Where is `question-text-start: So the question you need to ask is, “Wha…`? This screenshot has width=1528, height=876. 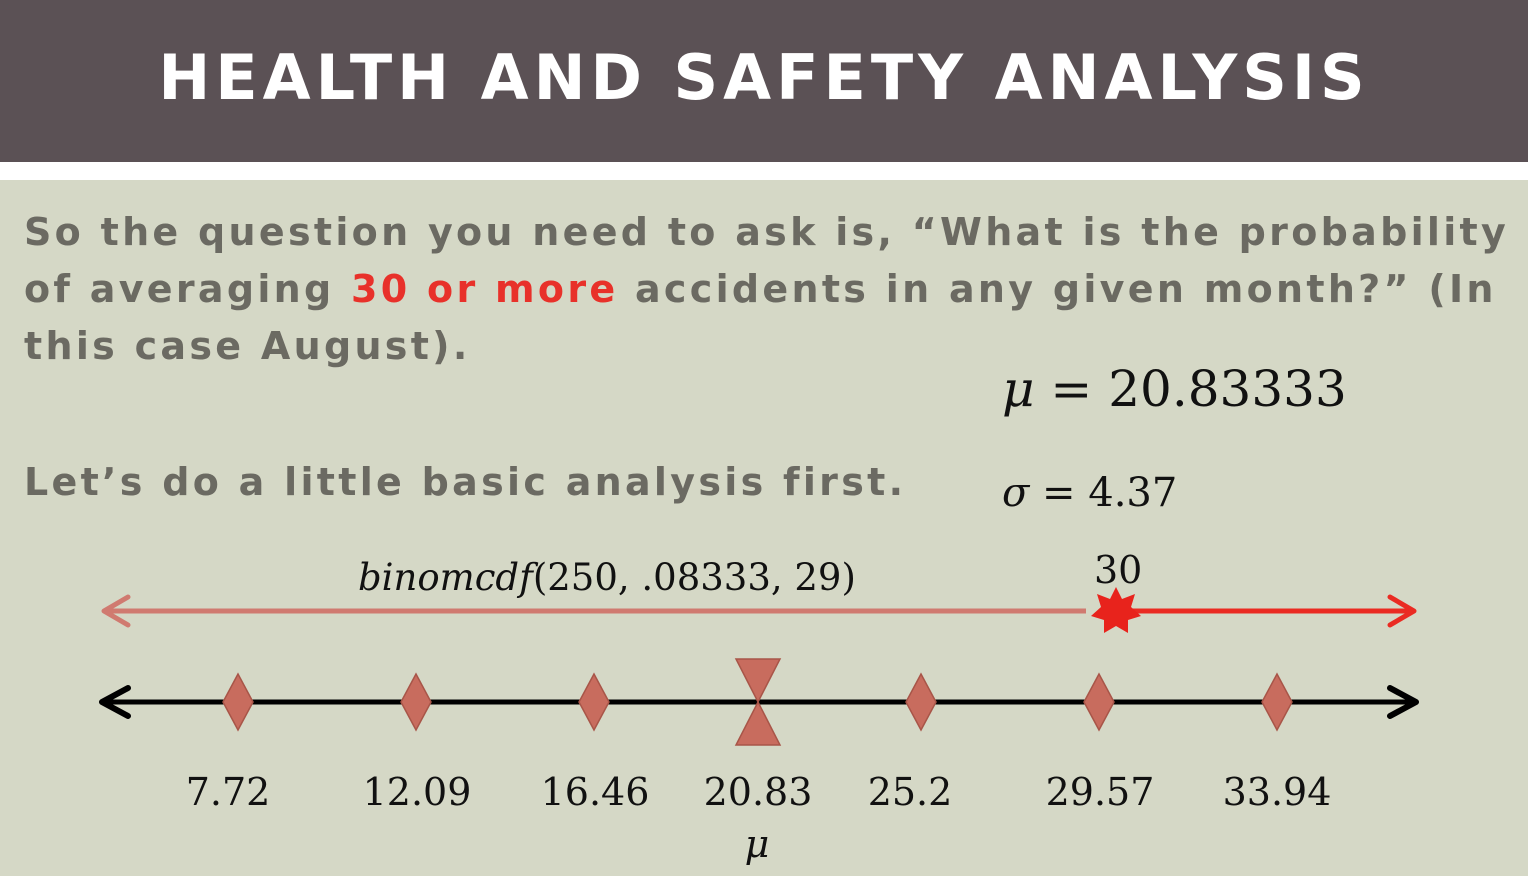
question-text-start: So the question you need to ask is, “Wha… is located at coordinates (767, 260).